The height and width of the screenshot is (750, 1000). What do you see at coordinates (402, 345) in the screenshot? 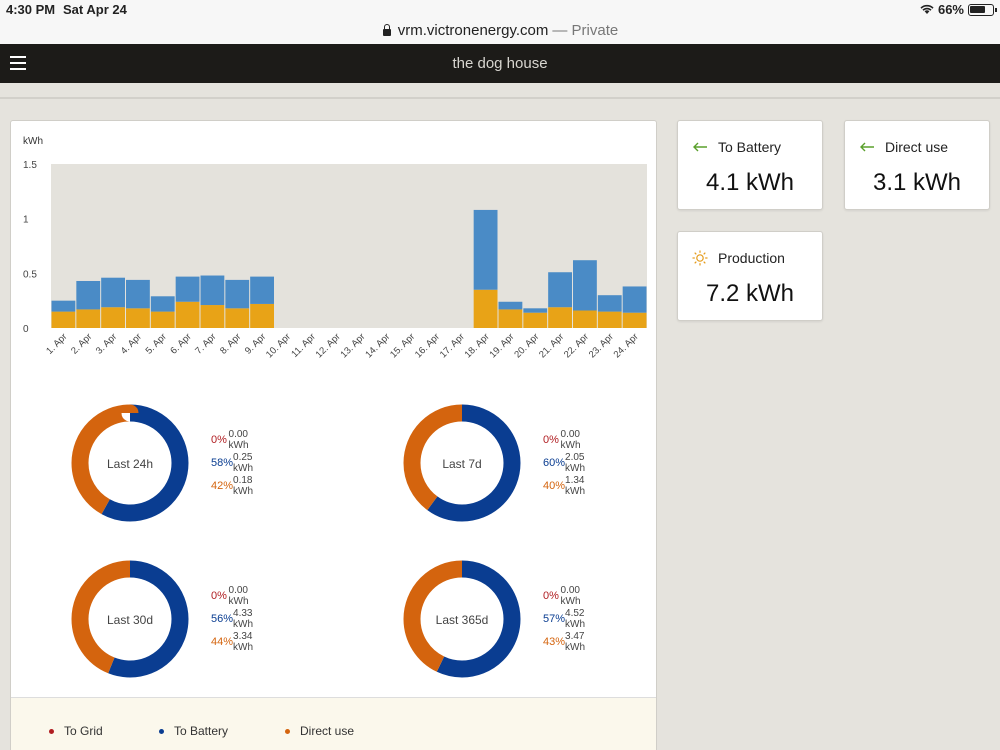
I see `x-tick-label: 15. Apr` at bounding box center [402, 345].